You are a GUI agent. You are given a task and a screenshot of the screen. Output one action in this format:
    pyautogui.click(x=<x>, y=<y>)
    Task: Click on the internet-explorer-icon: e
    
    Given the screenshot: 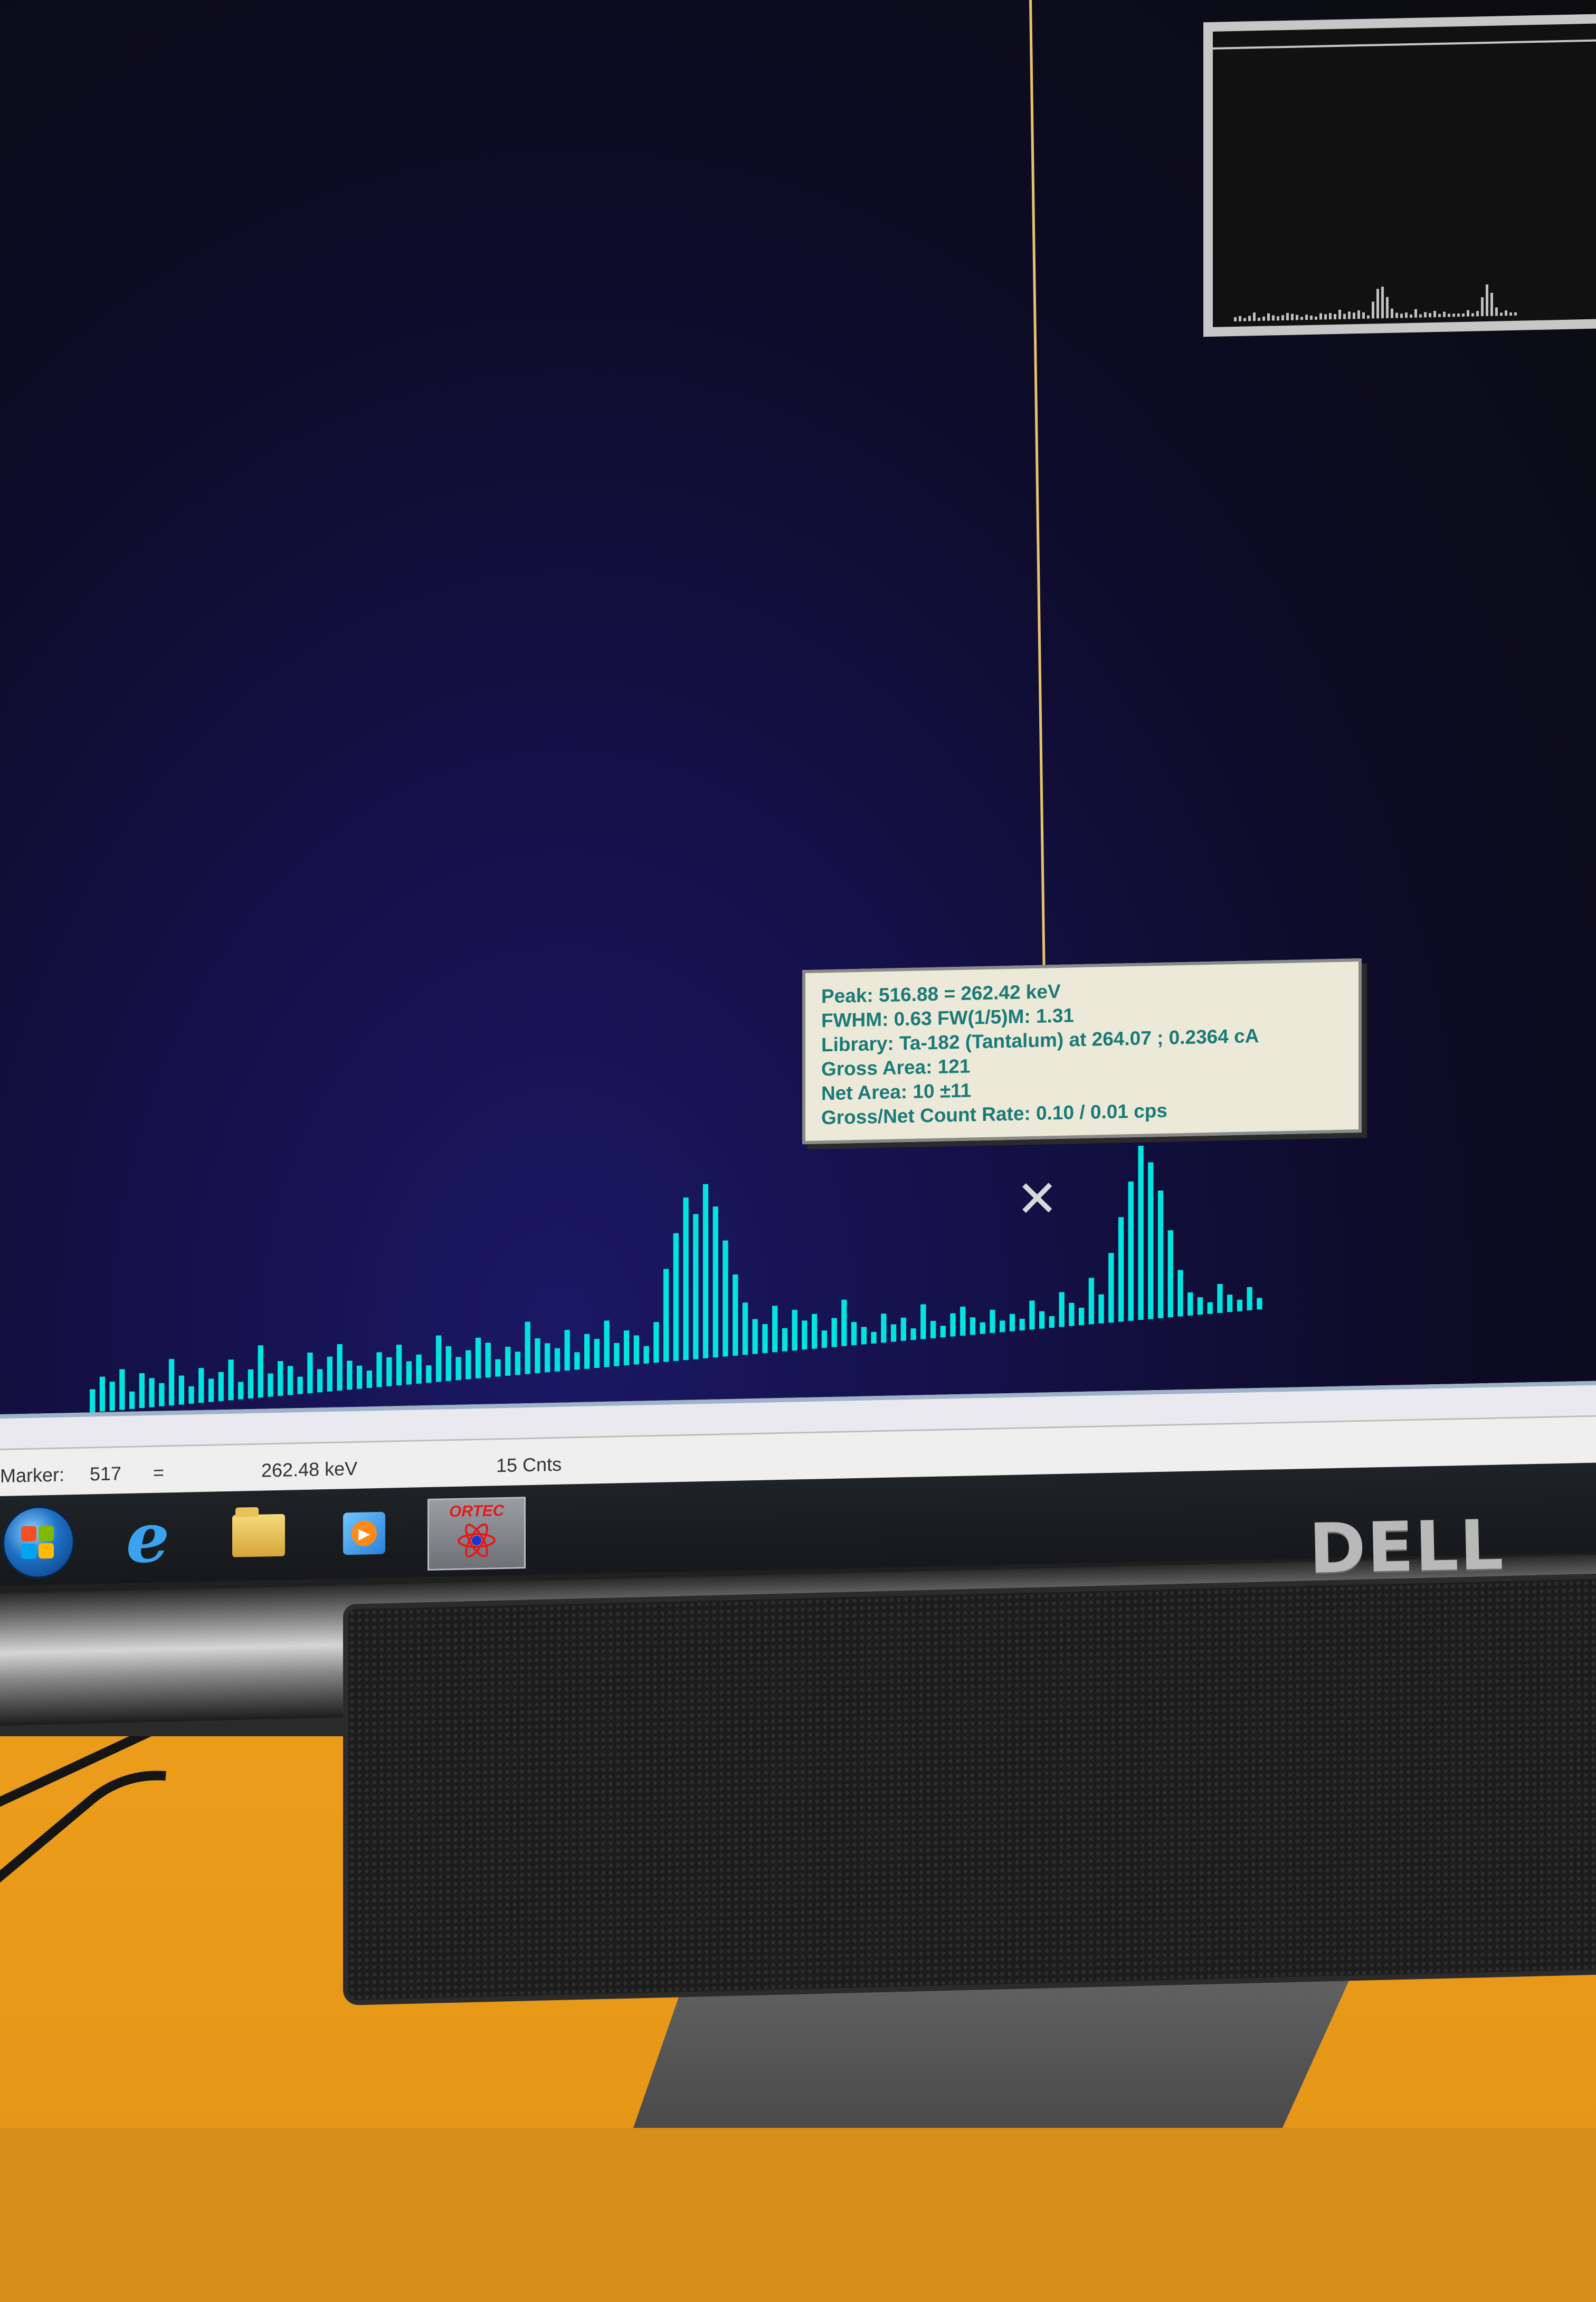 What is the action you would take?
    pyautogui.click(x=148, y=1538)
    